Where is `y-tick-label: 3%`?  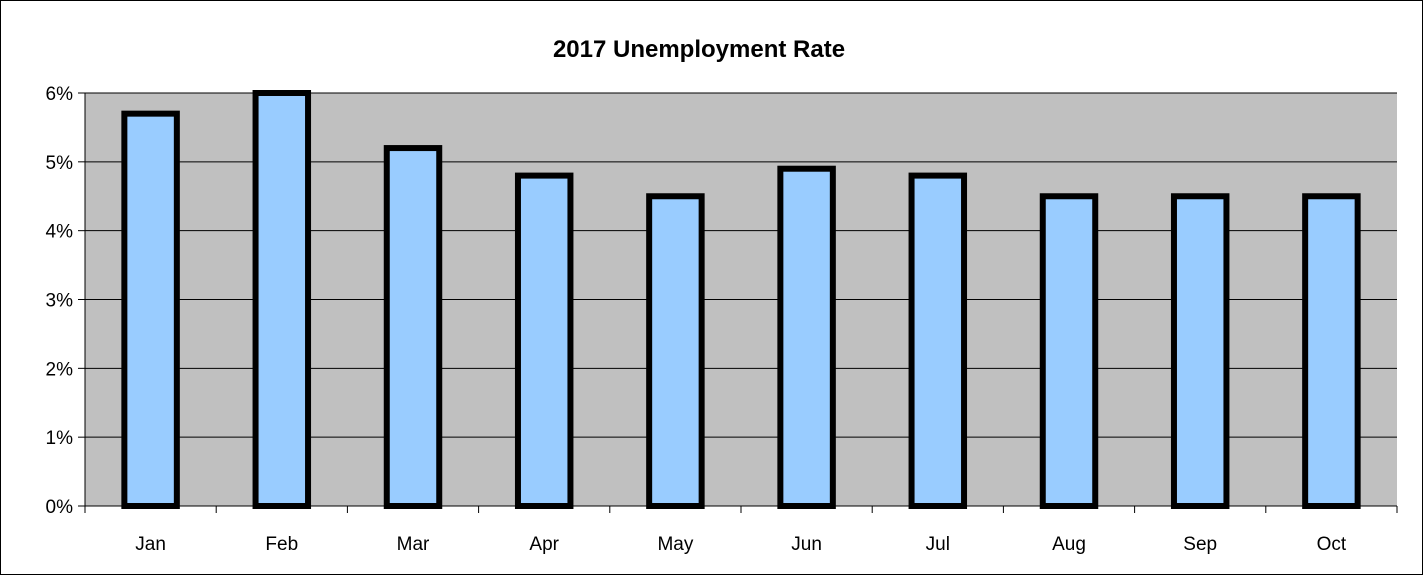
y-tick-label: 3% is located at coordinates (60, 301).